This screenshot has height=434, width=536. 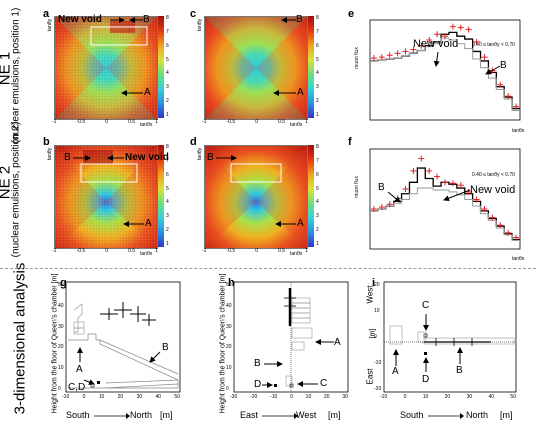 I want to click on axis-label-tanx-a: tanθx, so click(x=146, y=125).